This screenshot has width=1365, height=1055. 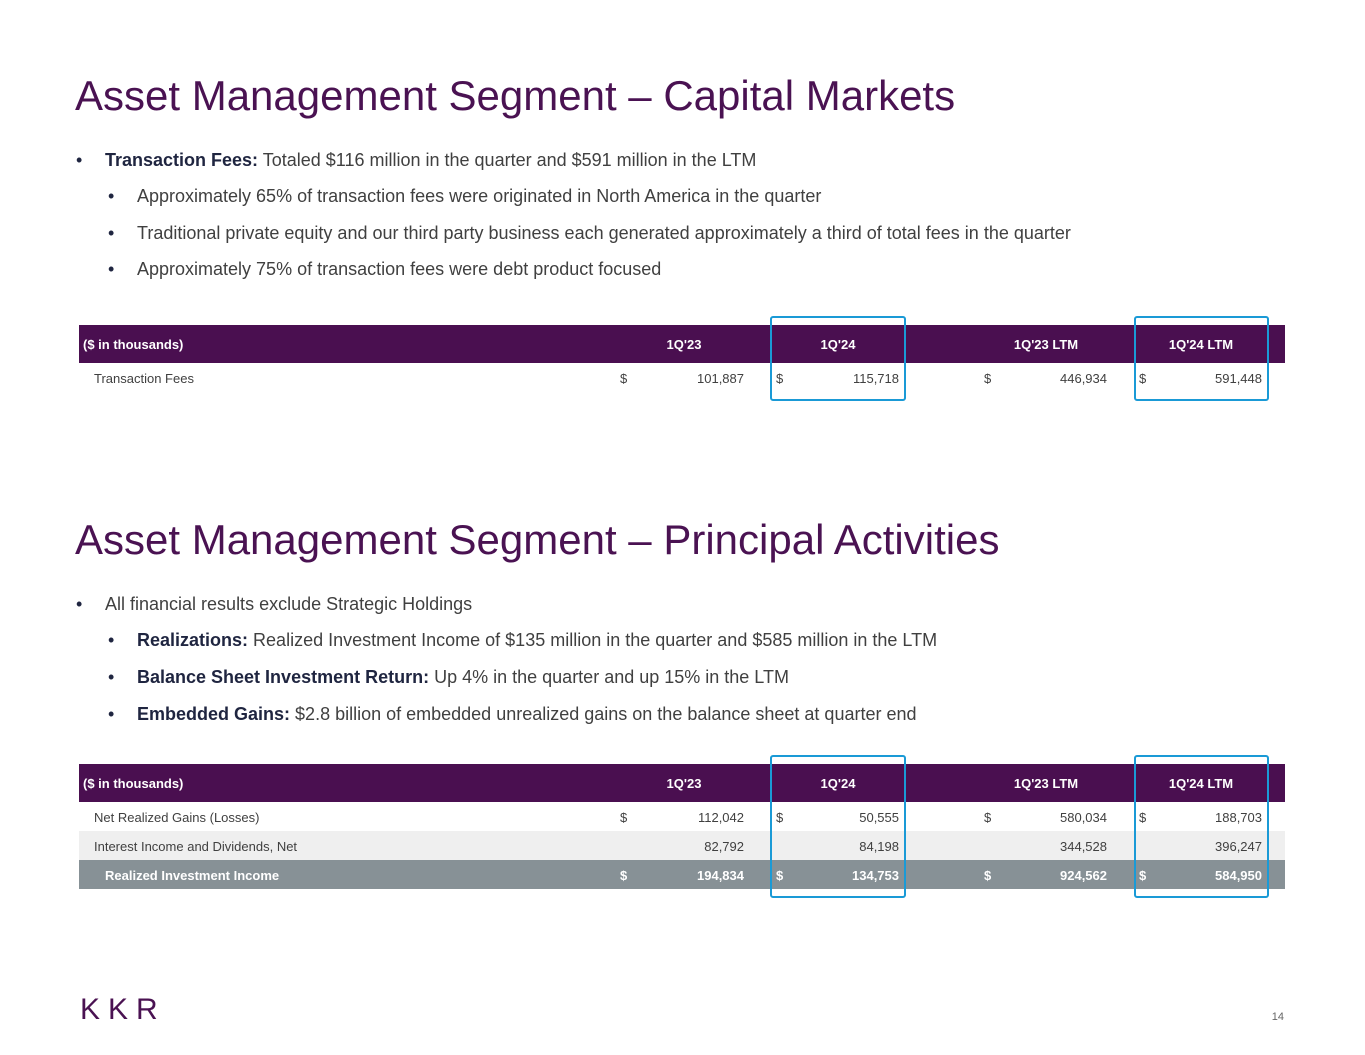 I want to click on value: 584,950, so click(x=1238, y=875).